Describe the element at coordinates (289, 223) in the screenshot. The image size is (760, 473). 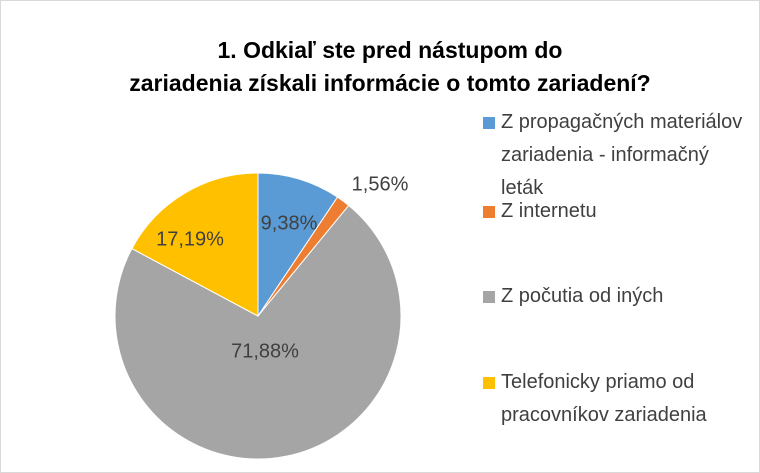
I see `data-label: 9,38%` at that location.